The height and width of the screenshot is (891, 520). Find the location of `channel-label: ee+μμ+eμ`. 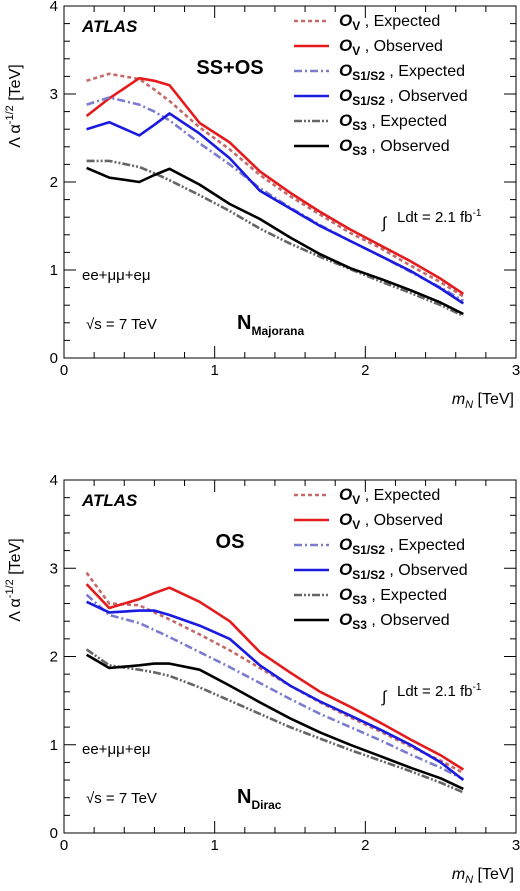

channel-label: ee+μμ+eμ is located at coordinates (116, 275).